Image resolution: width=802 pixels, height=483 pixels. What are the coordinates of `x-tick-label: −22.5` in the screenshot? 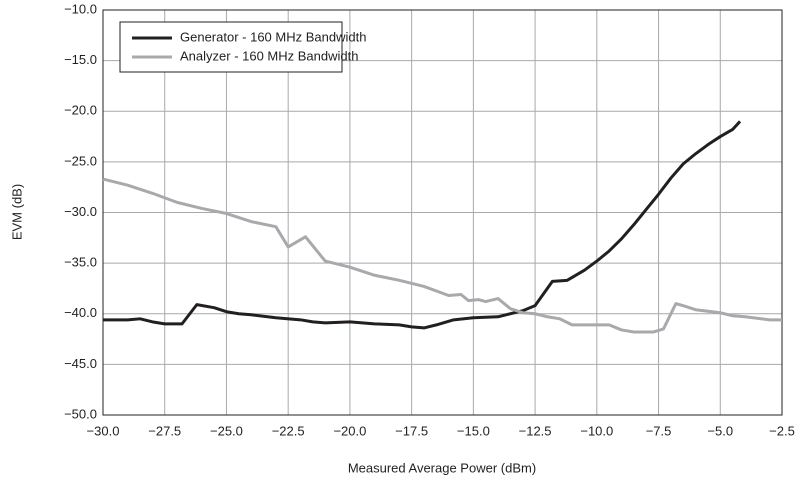 It's located at (288, 430).